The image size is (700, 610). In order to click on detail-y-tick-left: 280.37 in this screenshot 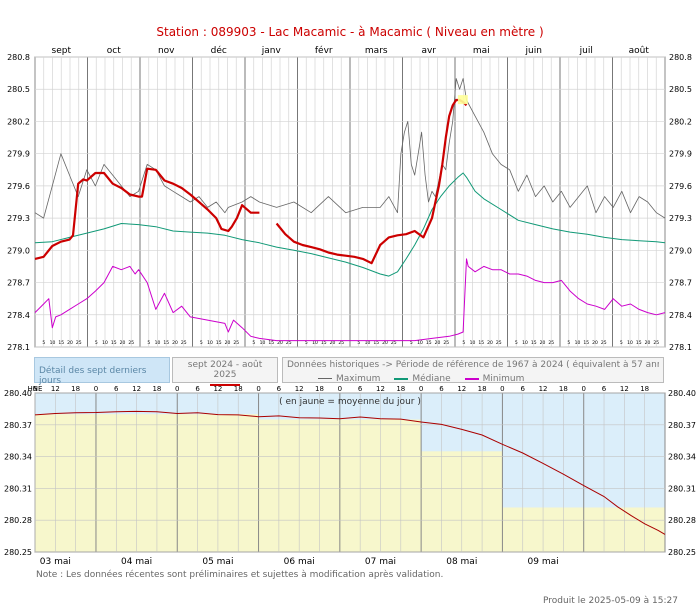, I will do `click(18, 425)`.